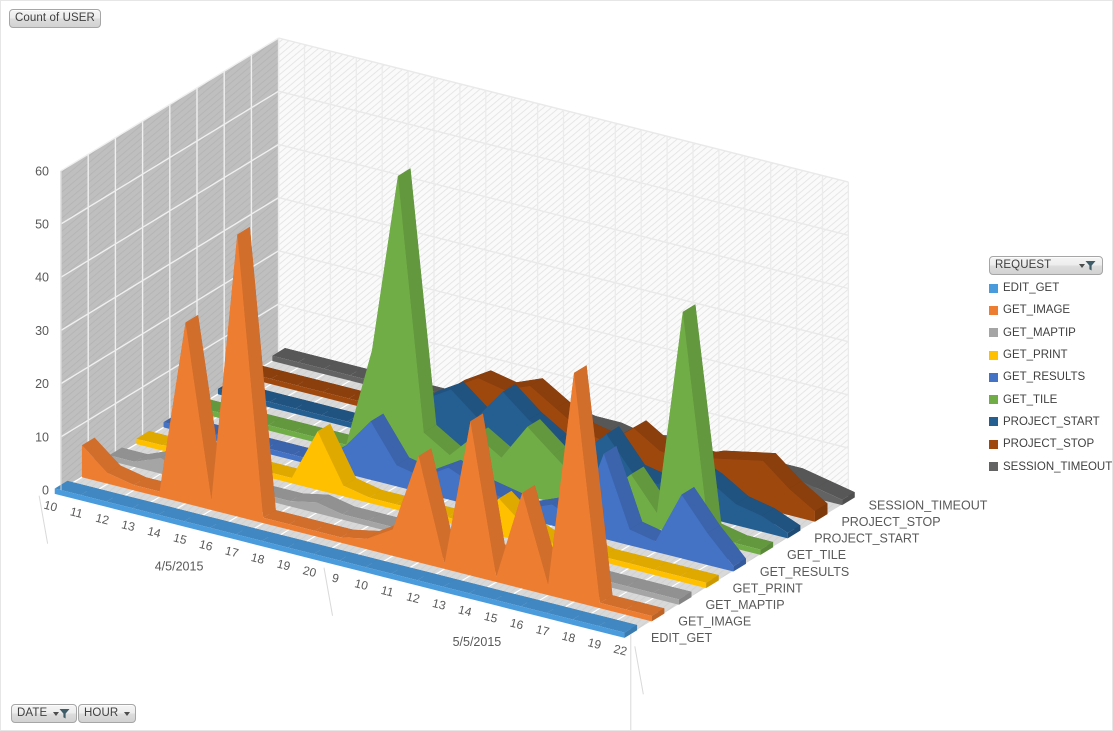 The height and width of the screenshot is (731, 1113). What do you see at coordinates (1044, 377) in the screenshot?
I see `legend-label: GET_RESULTS` at bounding box center [1044, 377].